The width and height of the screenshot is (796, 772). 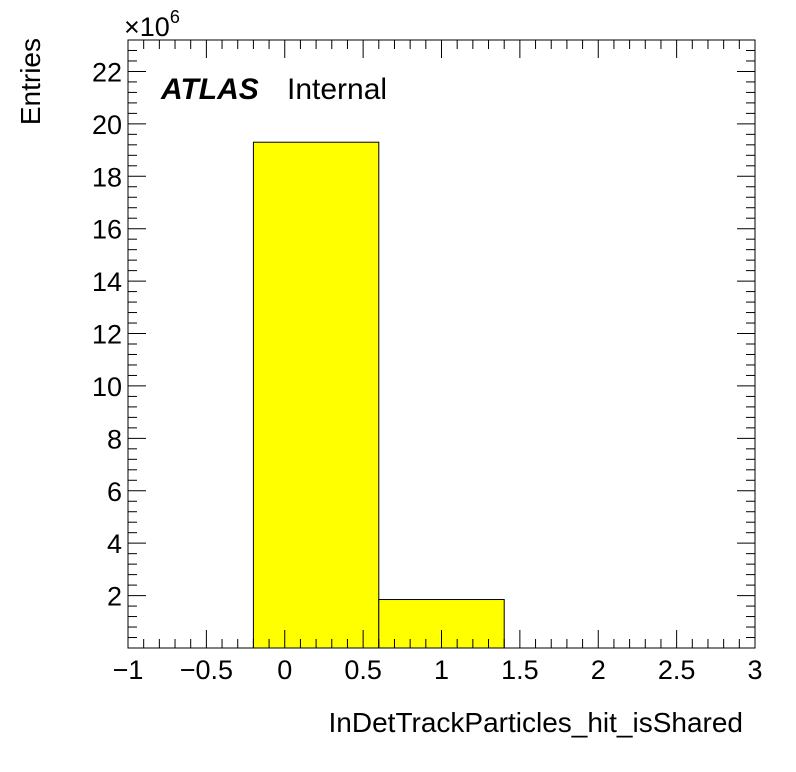 What do you see at coordinates (107, 125) in the screenshot?
I see `y-tick-label: 20` at bounding box center [107, 125].